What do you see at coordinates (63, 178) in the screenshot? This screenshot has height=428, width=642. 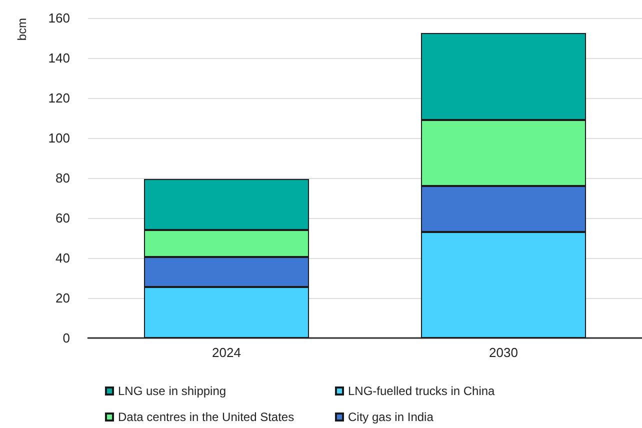 I see `y-tick-label: 80` at bounding box center [63, 178].